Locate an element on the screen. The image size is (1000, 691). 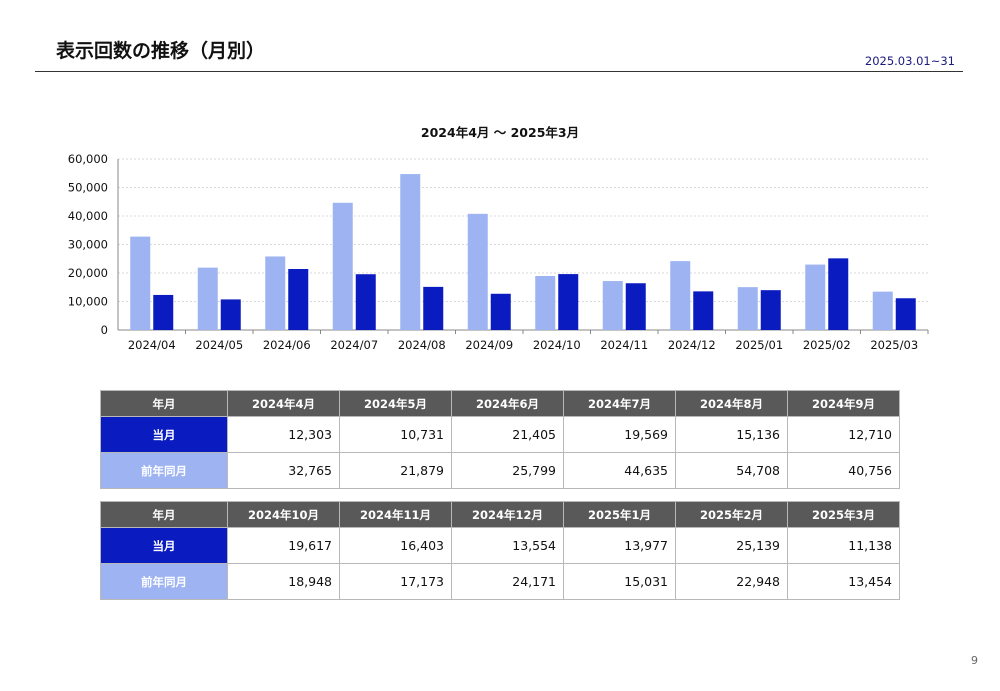
cell-current: 13,554 is located at coordinates (507, 545).